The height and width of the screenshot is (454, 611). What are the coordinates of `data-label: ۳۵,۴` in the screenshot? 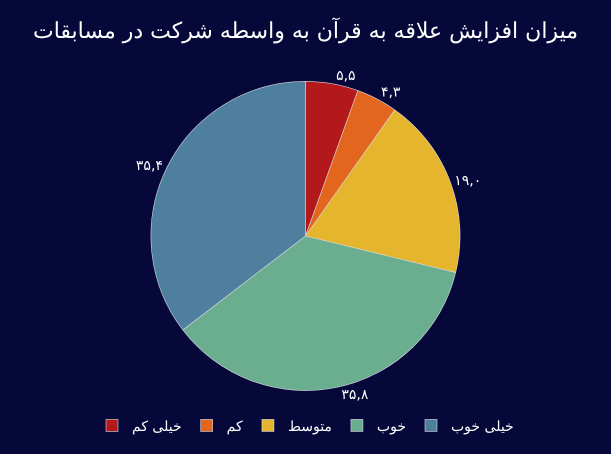 It's located at (149, 166).